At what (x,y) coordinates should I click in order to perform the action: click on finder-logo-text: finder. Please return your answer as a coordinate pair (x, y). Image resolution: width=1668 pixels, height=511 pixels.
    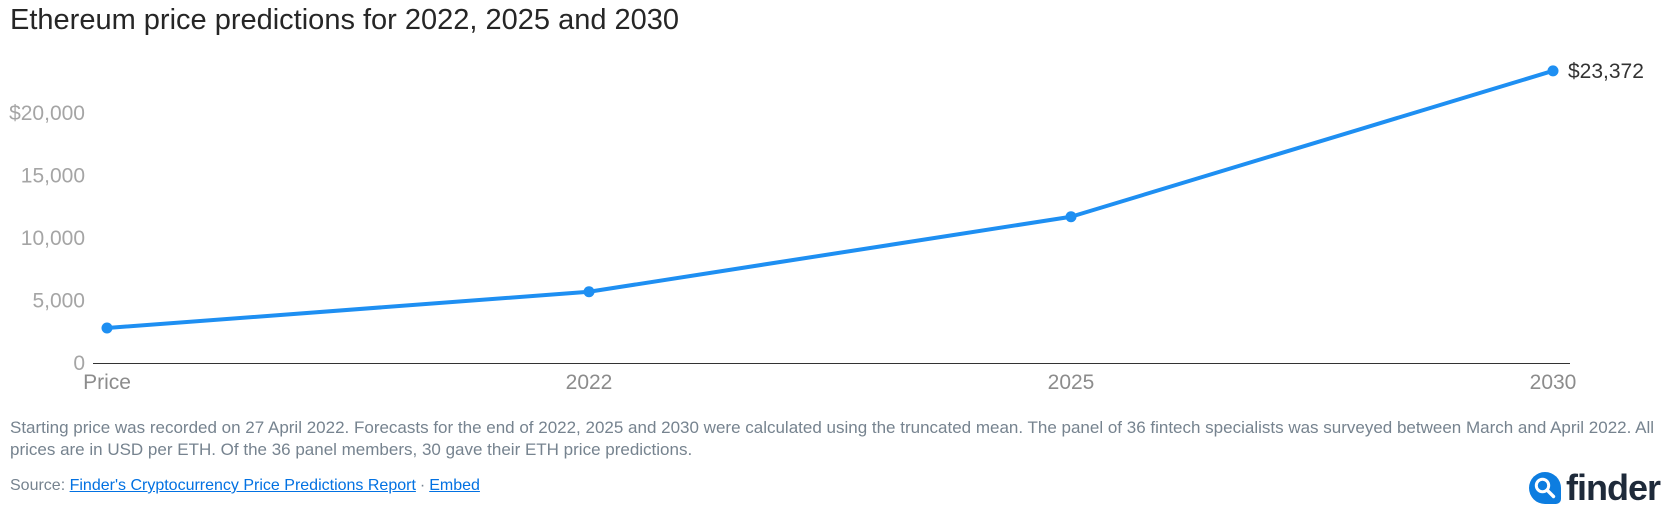
    Looking at the image, I should click on (1613, 487).